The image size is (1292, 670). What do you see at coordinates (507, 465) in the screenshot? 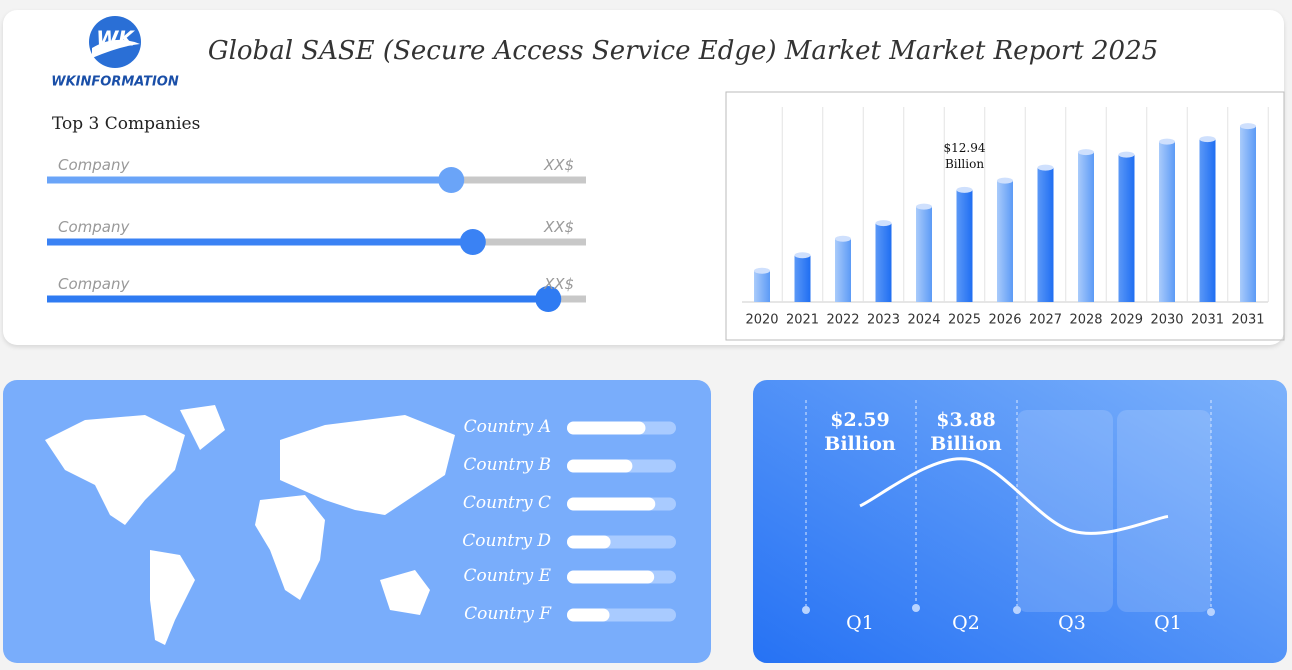
I see `country-label: Country B` at bounding box center [507, 465].